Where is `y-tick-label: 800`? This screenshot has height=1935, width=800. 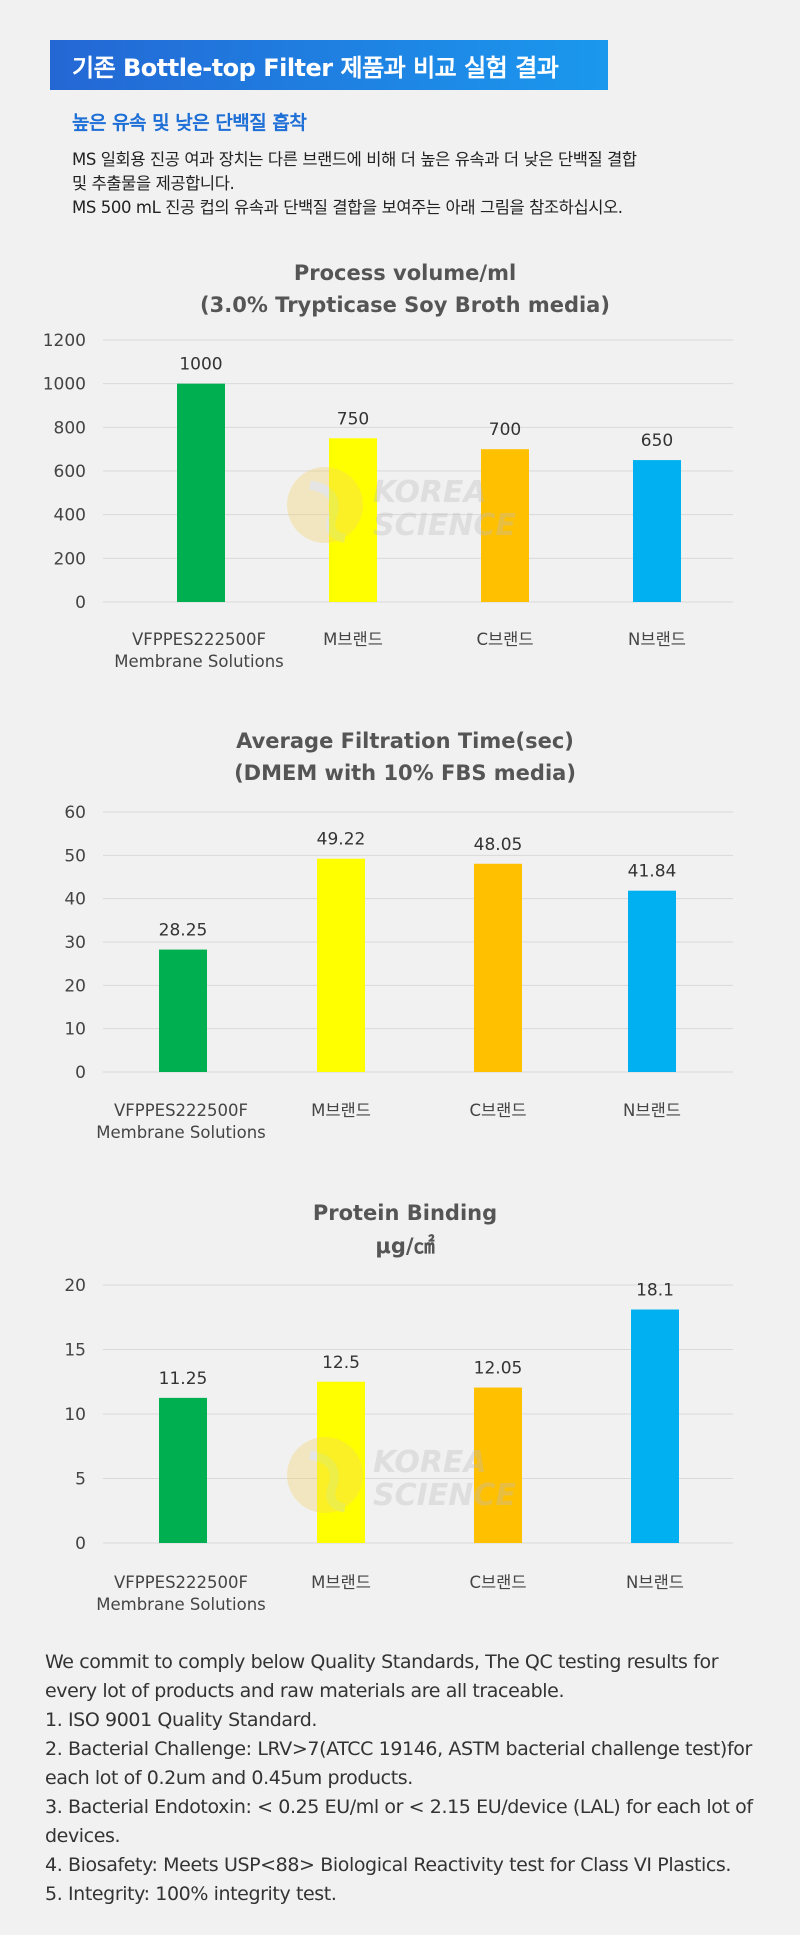
y-tick-label: 800 is located at coordinates (70, 428).